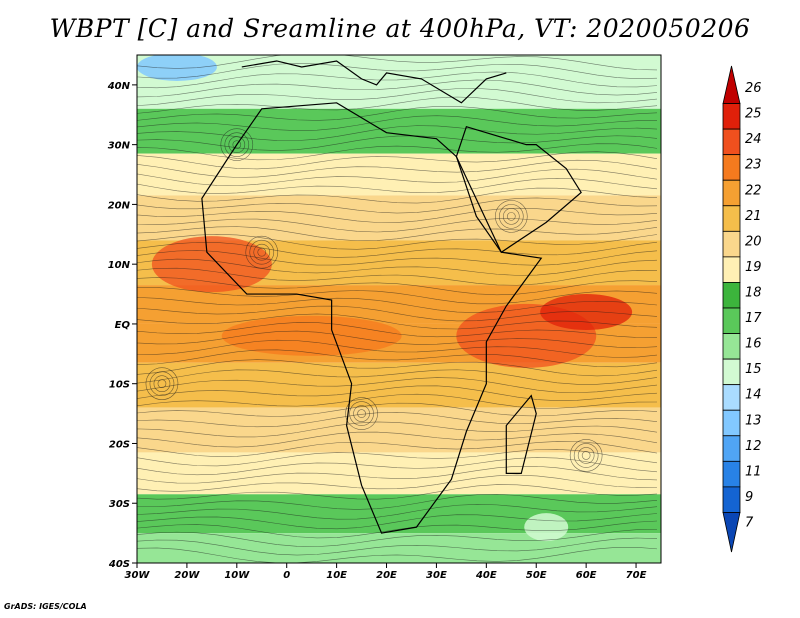 The width and height of the screenshot is (800, 618). What do you see at coordinates (753, 344) in the screenshot?
I see `colorbar-label: 16` at bounding box center [753, 344].